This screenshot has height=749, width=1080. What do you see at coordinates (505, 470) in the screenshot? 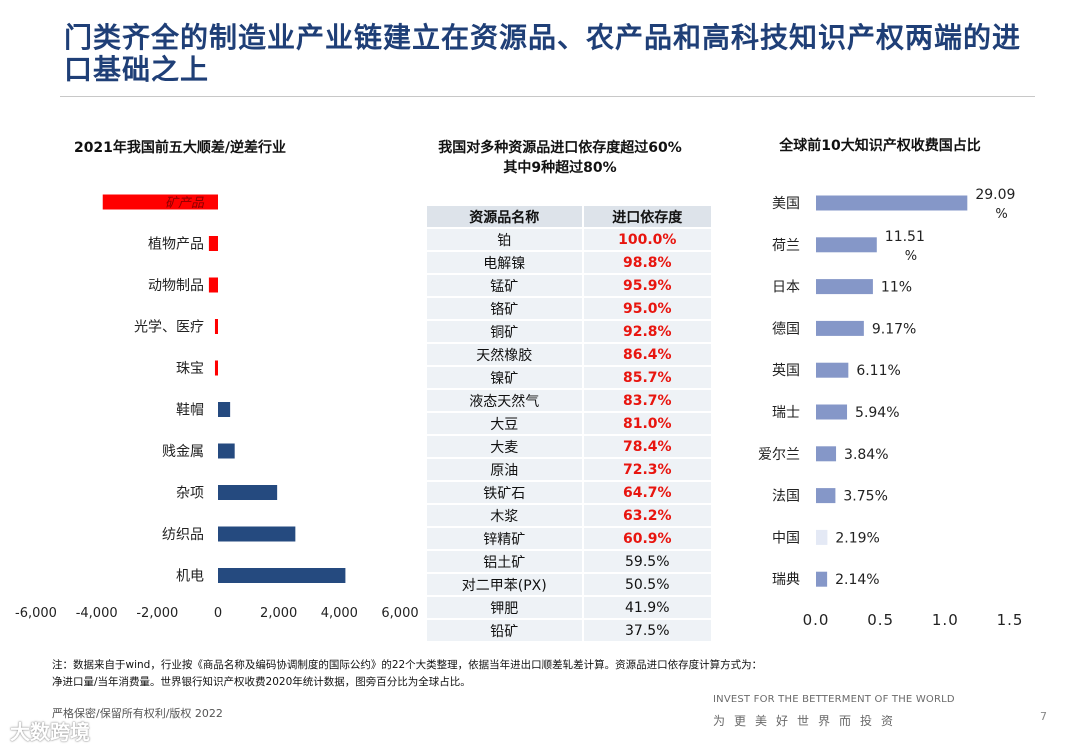
I see `resource-name-cell: 原油` at bounding box center [505, 470].